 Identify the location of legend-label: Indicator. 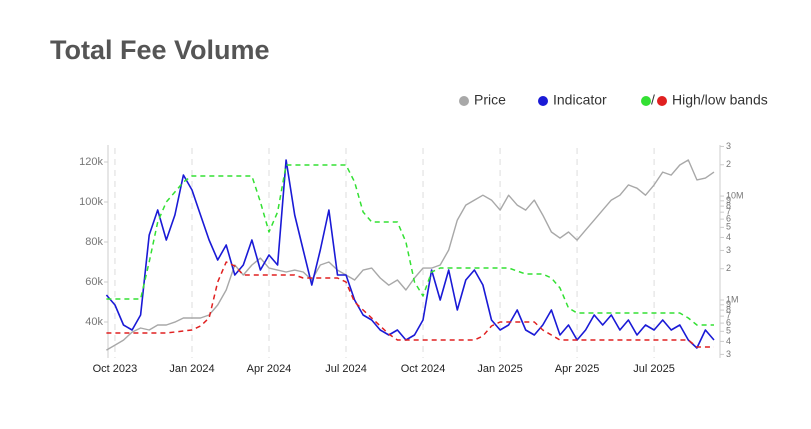
(580, 100).